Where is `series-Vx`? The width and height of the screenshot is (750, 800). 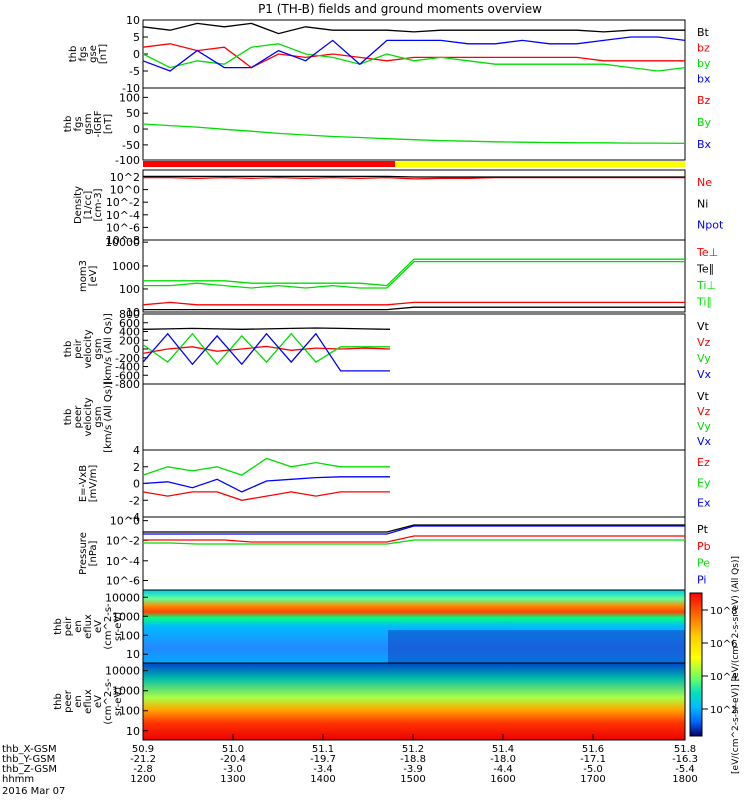 series-Vx is located at coordinates (266, 352).